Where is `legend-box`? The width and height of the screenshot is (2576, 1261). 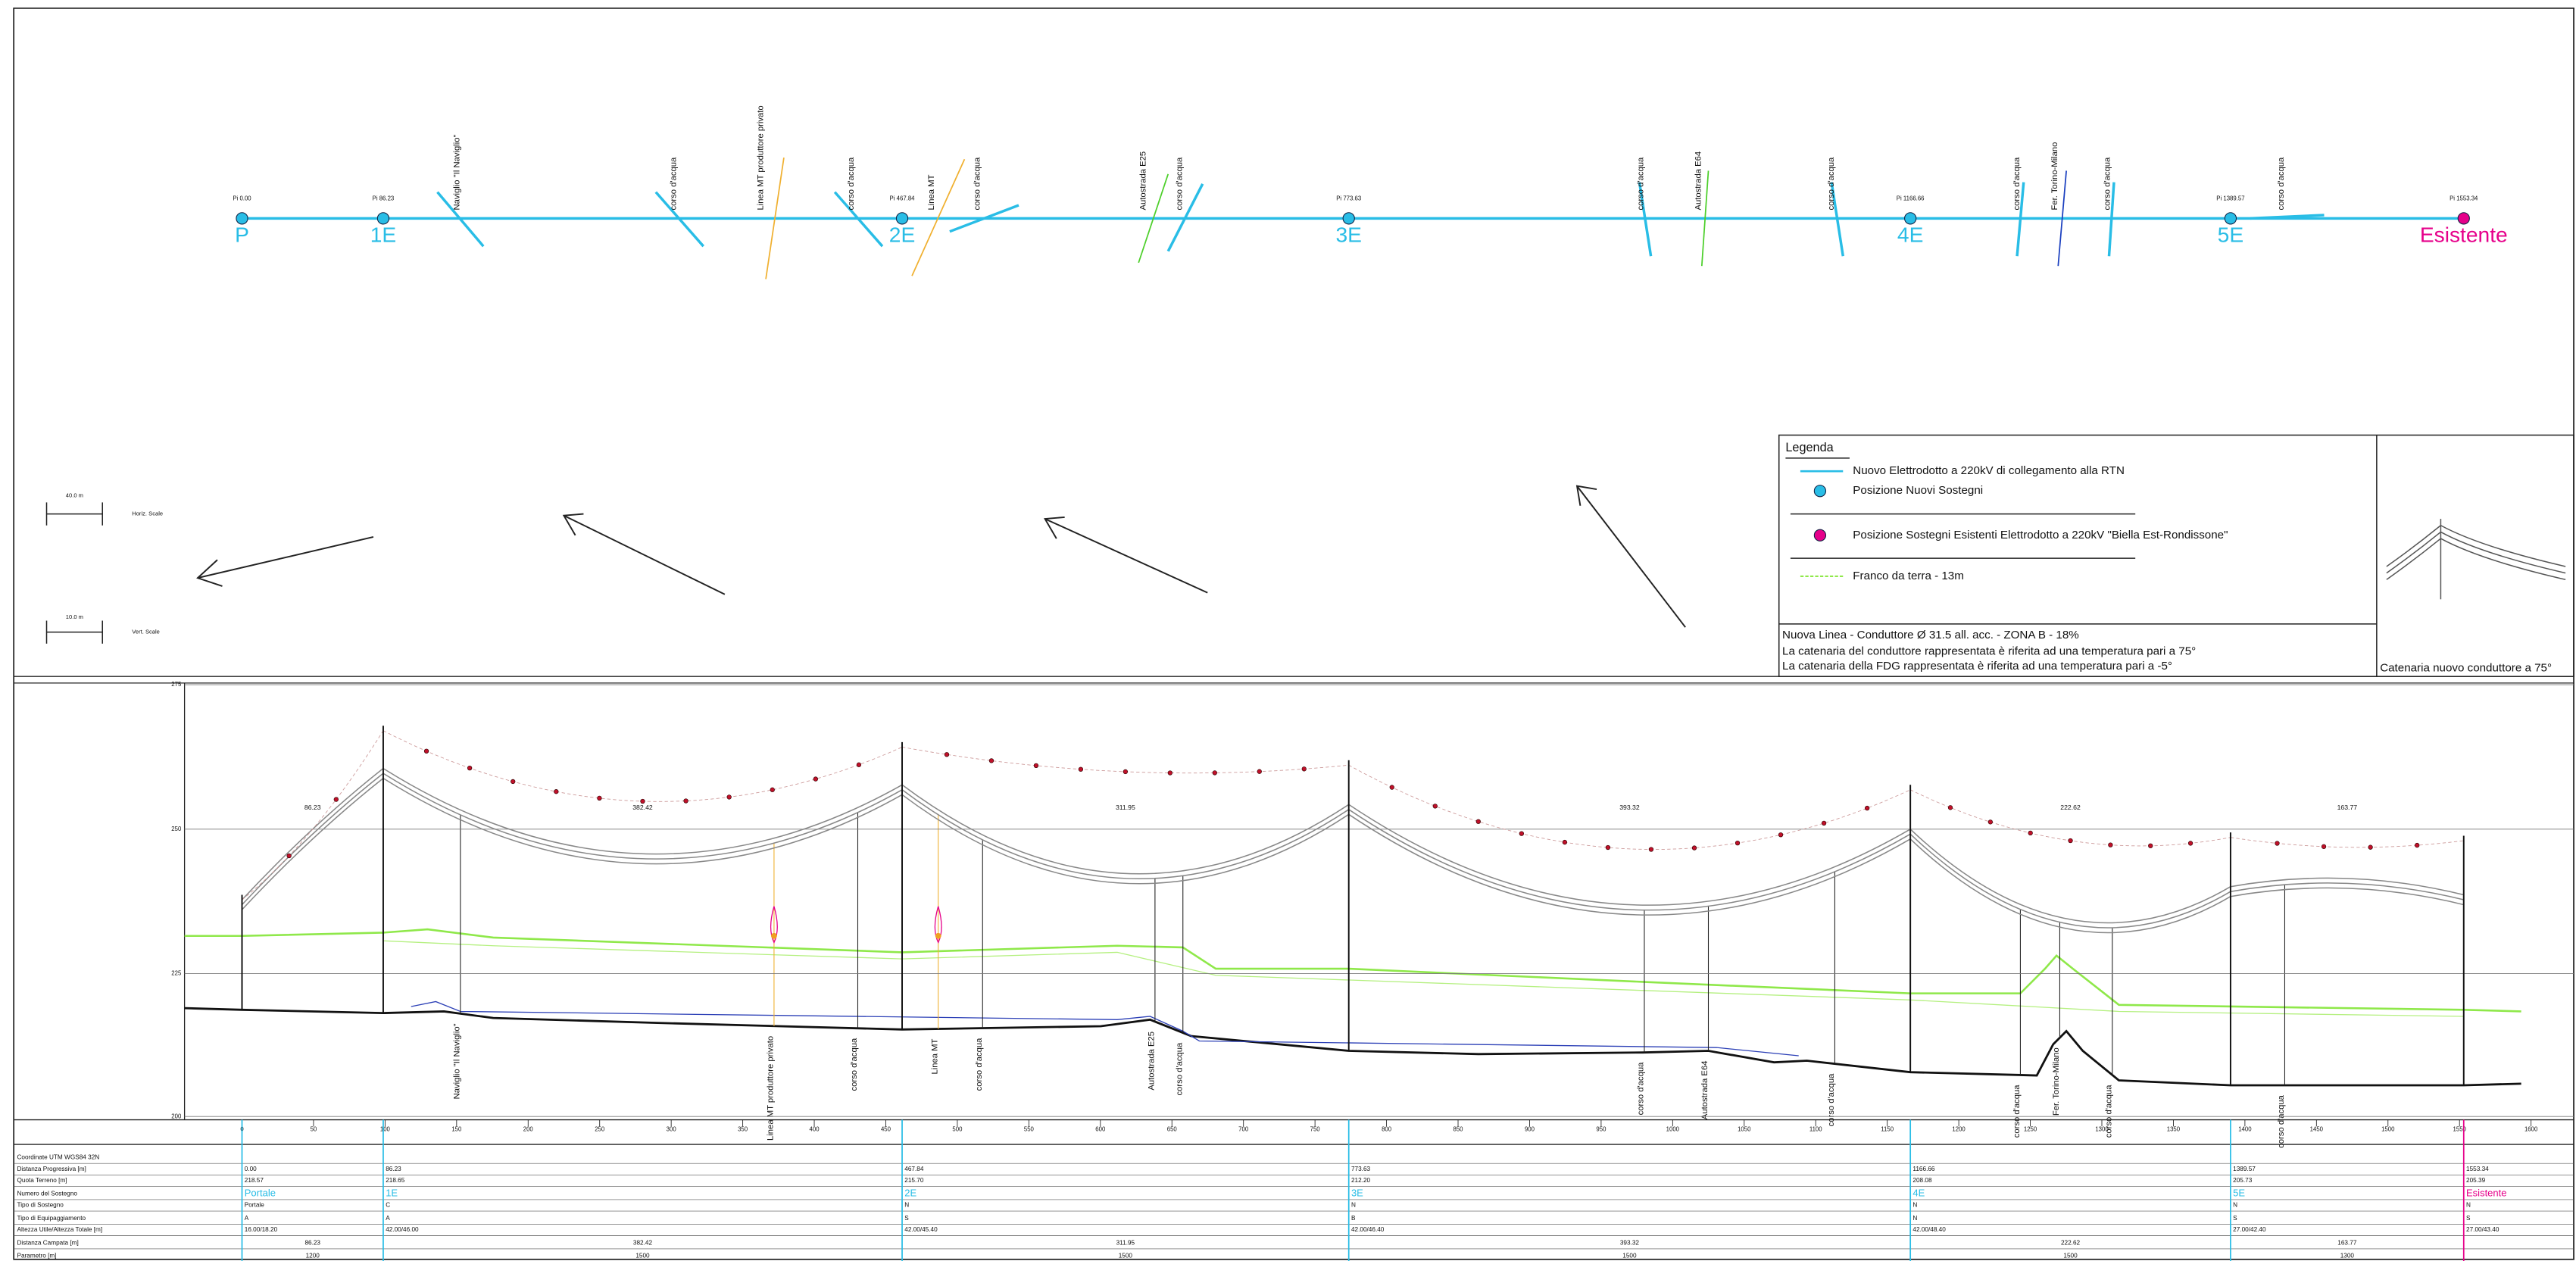
legend-box is located at coordinates (2176, 555).